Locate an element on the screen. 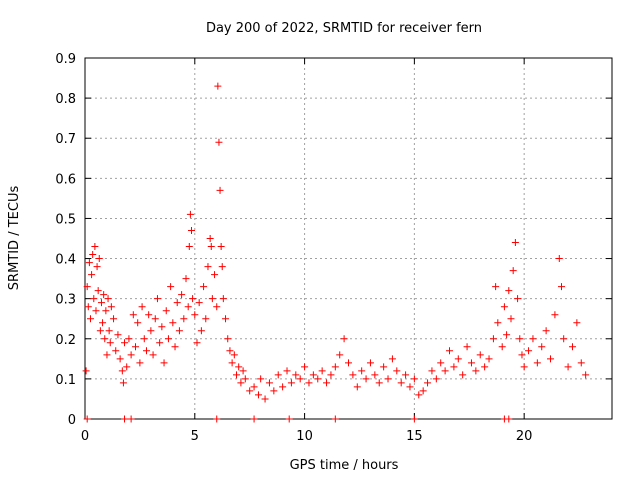  y-tick-label: 0.1 is located at coordinates (65, 380).